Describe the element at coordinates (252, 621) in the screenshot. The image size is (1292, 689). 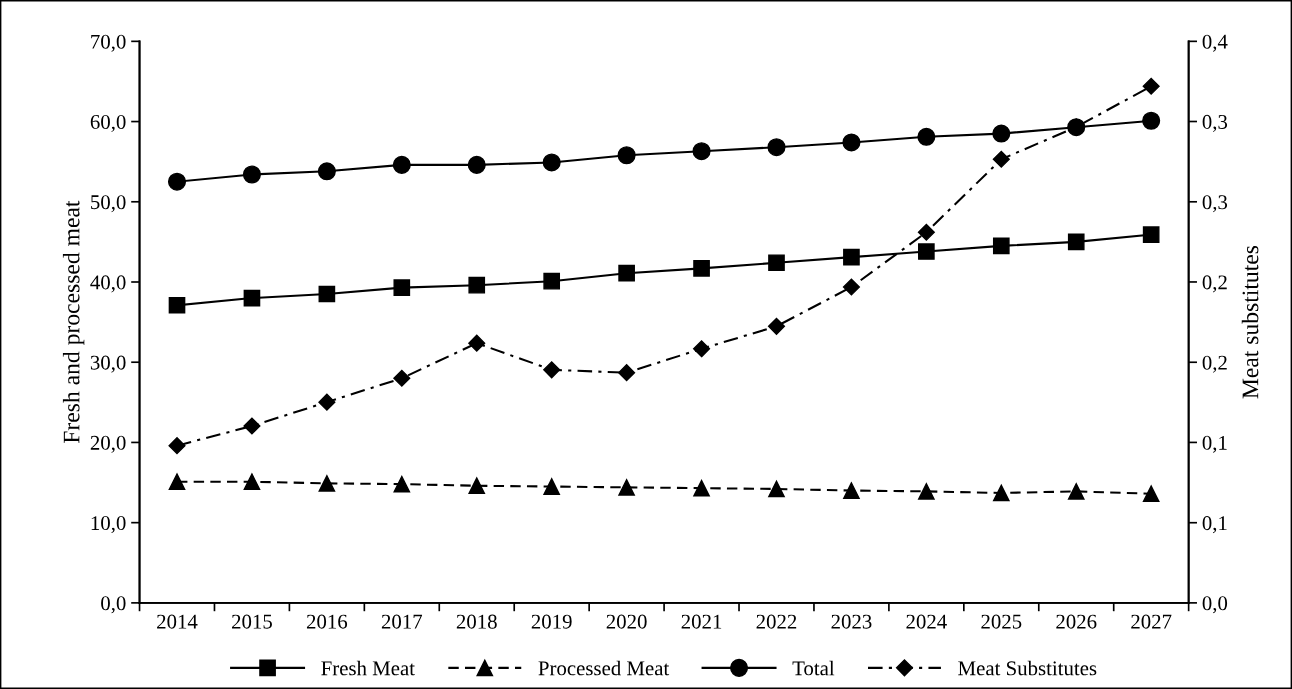
I see `x-tick-label: 2015` at that location.